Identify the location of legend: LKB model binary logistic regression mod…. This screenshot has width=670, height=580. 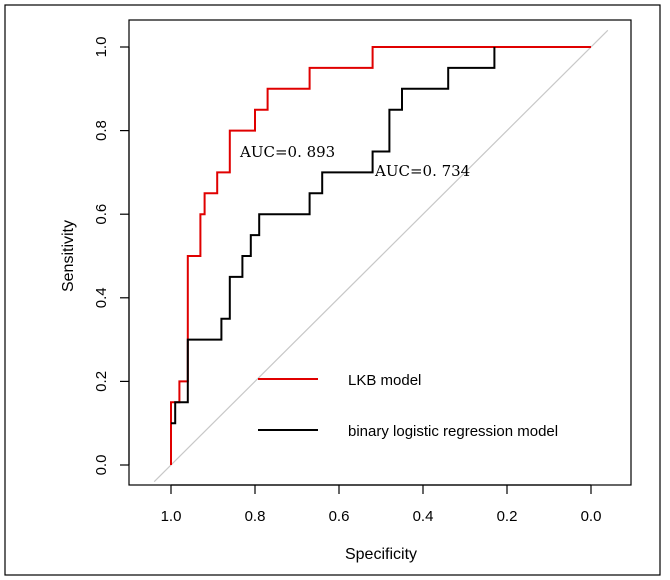
(408, 406).